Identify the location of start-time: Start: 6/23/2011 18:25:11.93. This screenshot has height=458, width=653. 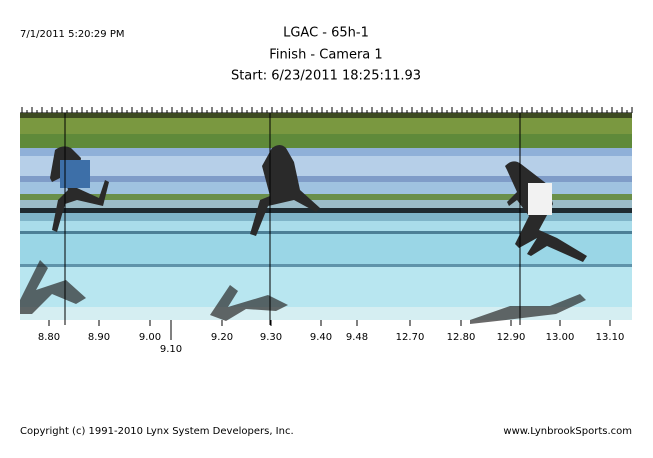
(326, 76).